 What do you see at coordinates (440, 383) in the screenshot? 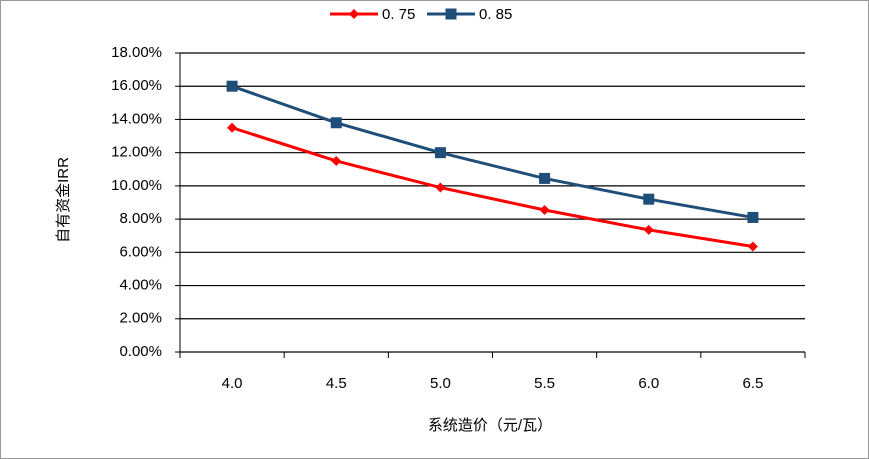
I see `x-tick-label: 5.0` at bounding box center [440, 383].